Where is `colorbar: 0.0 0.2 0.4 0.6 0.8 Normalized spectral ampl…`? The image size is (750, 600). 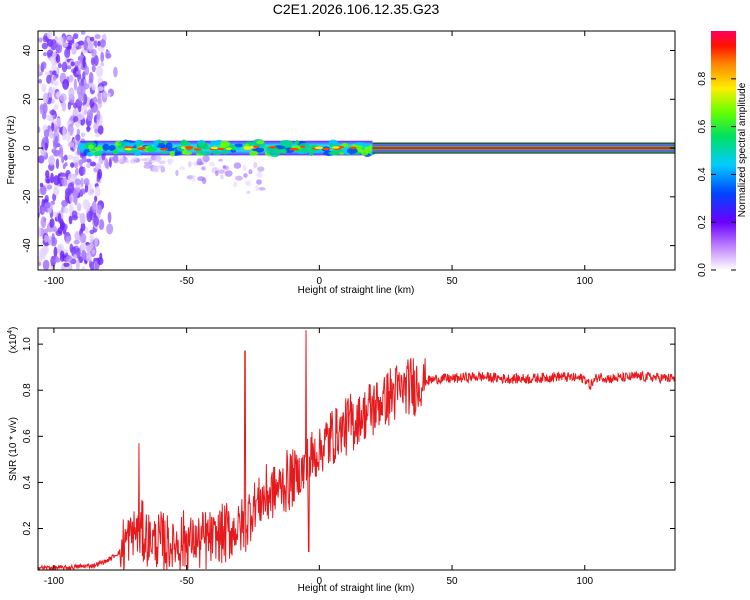
colorbar: 0.0 0.2 0.4 0.6 0.8 Normalized spectral ampl… is located at coordinates (722, 154).